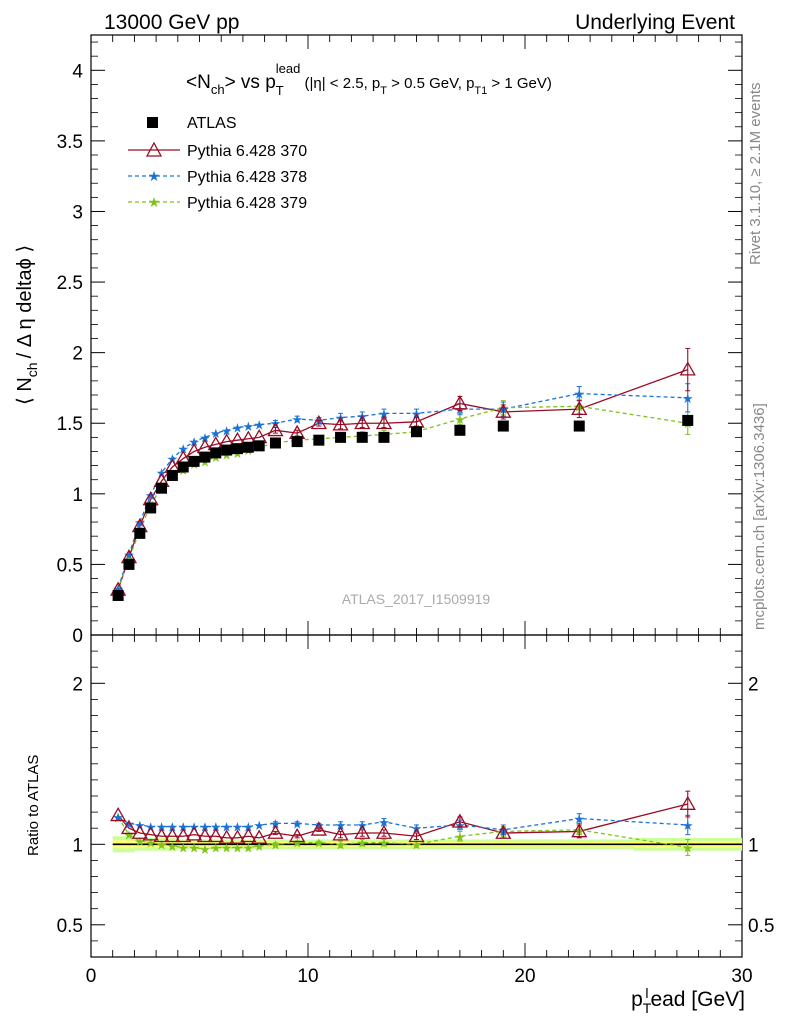  I want to click on y-axis-label-main: ⟨ Nch / Δ η deltaϕ ⟩, so click(27, 325).